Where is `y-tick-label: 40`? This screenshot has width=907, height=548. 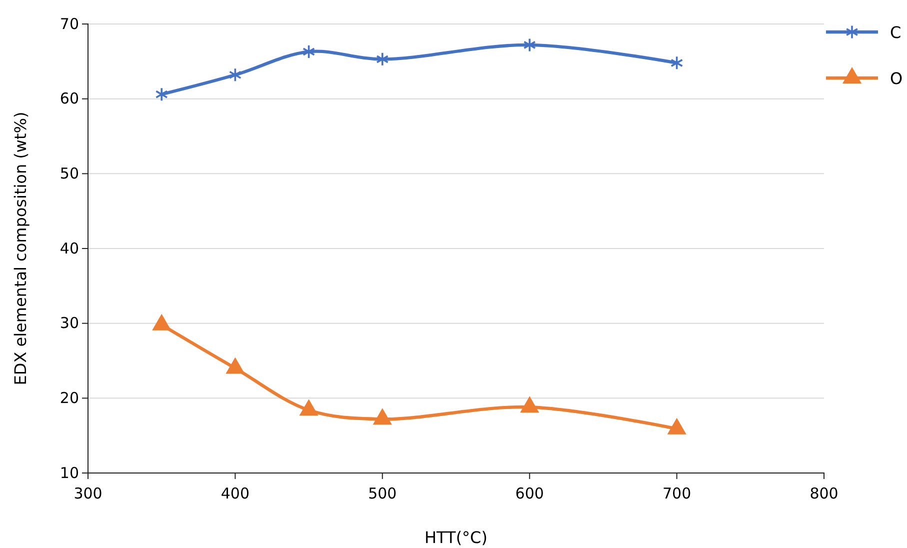
y-tick-label: 40 is located at coordinates (69, 248).